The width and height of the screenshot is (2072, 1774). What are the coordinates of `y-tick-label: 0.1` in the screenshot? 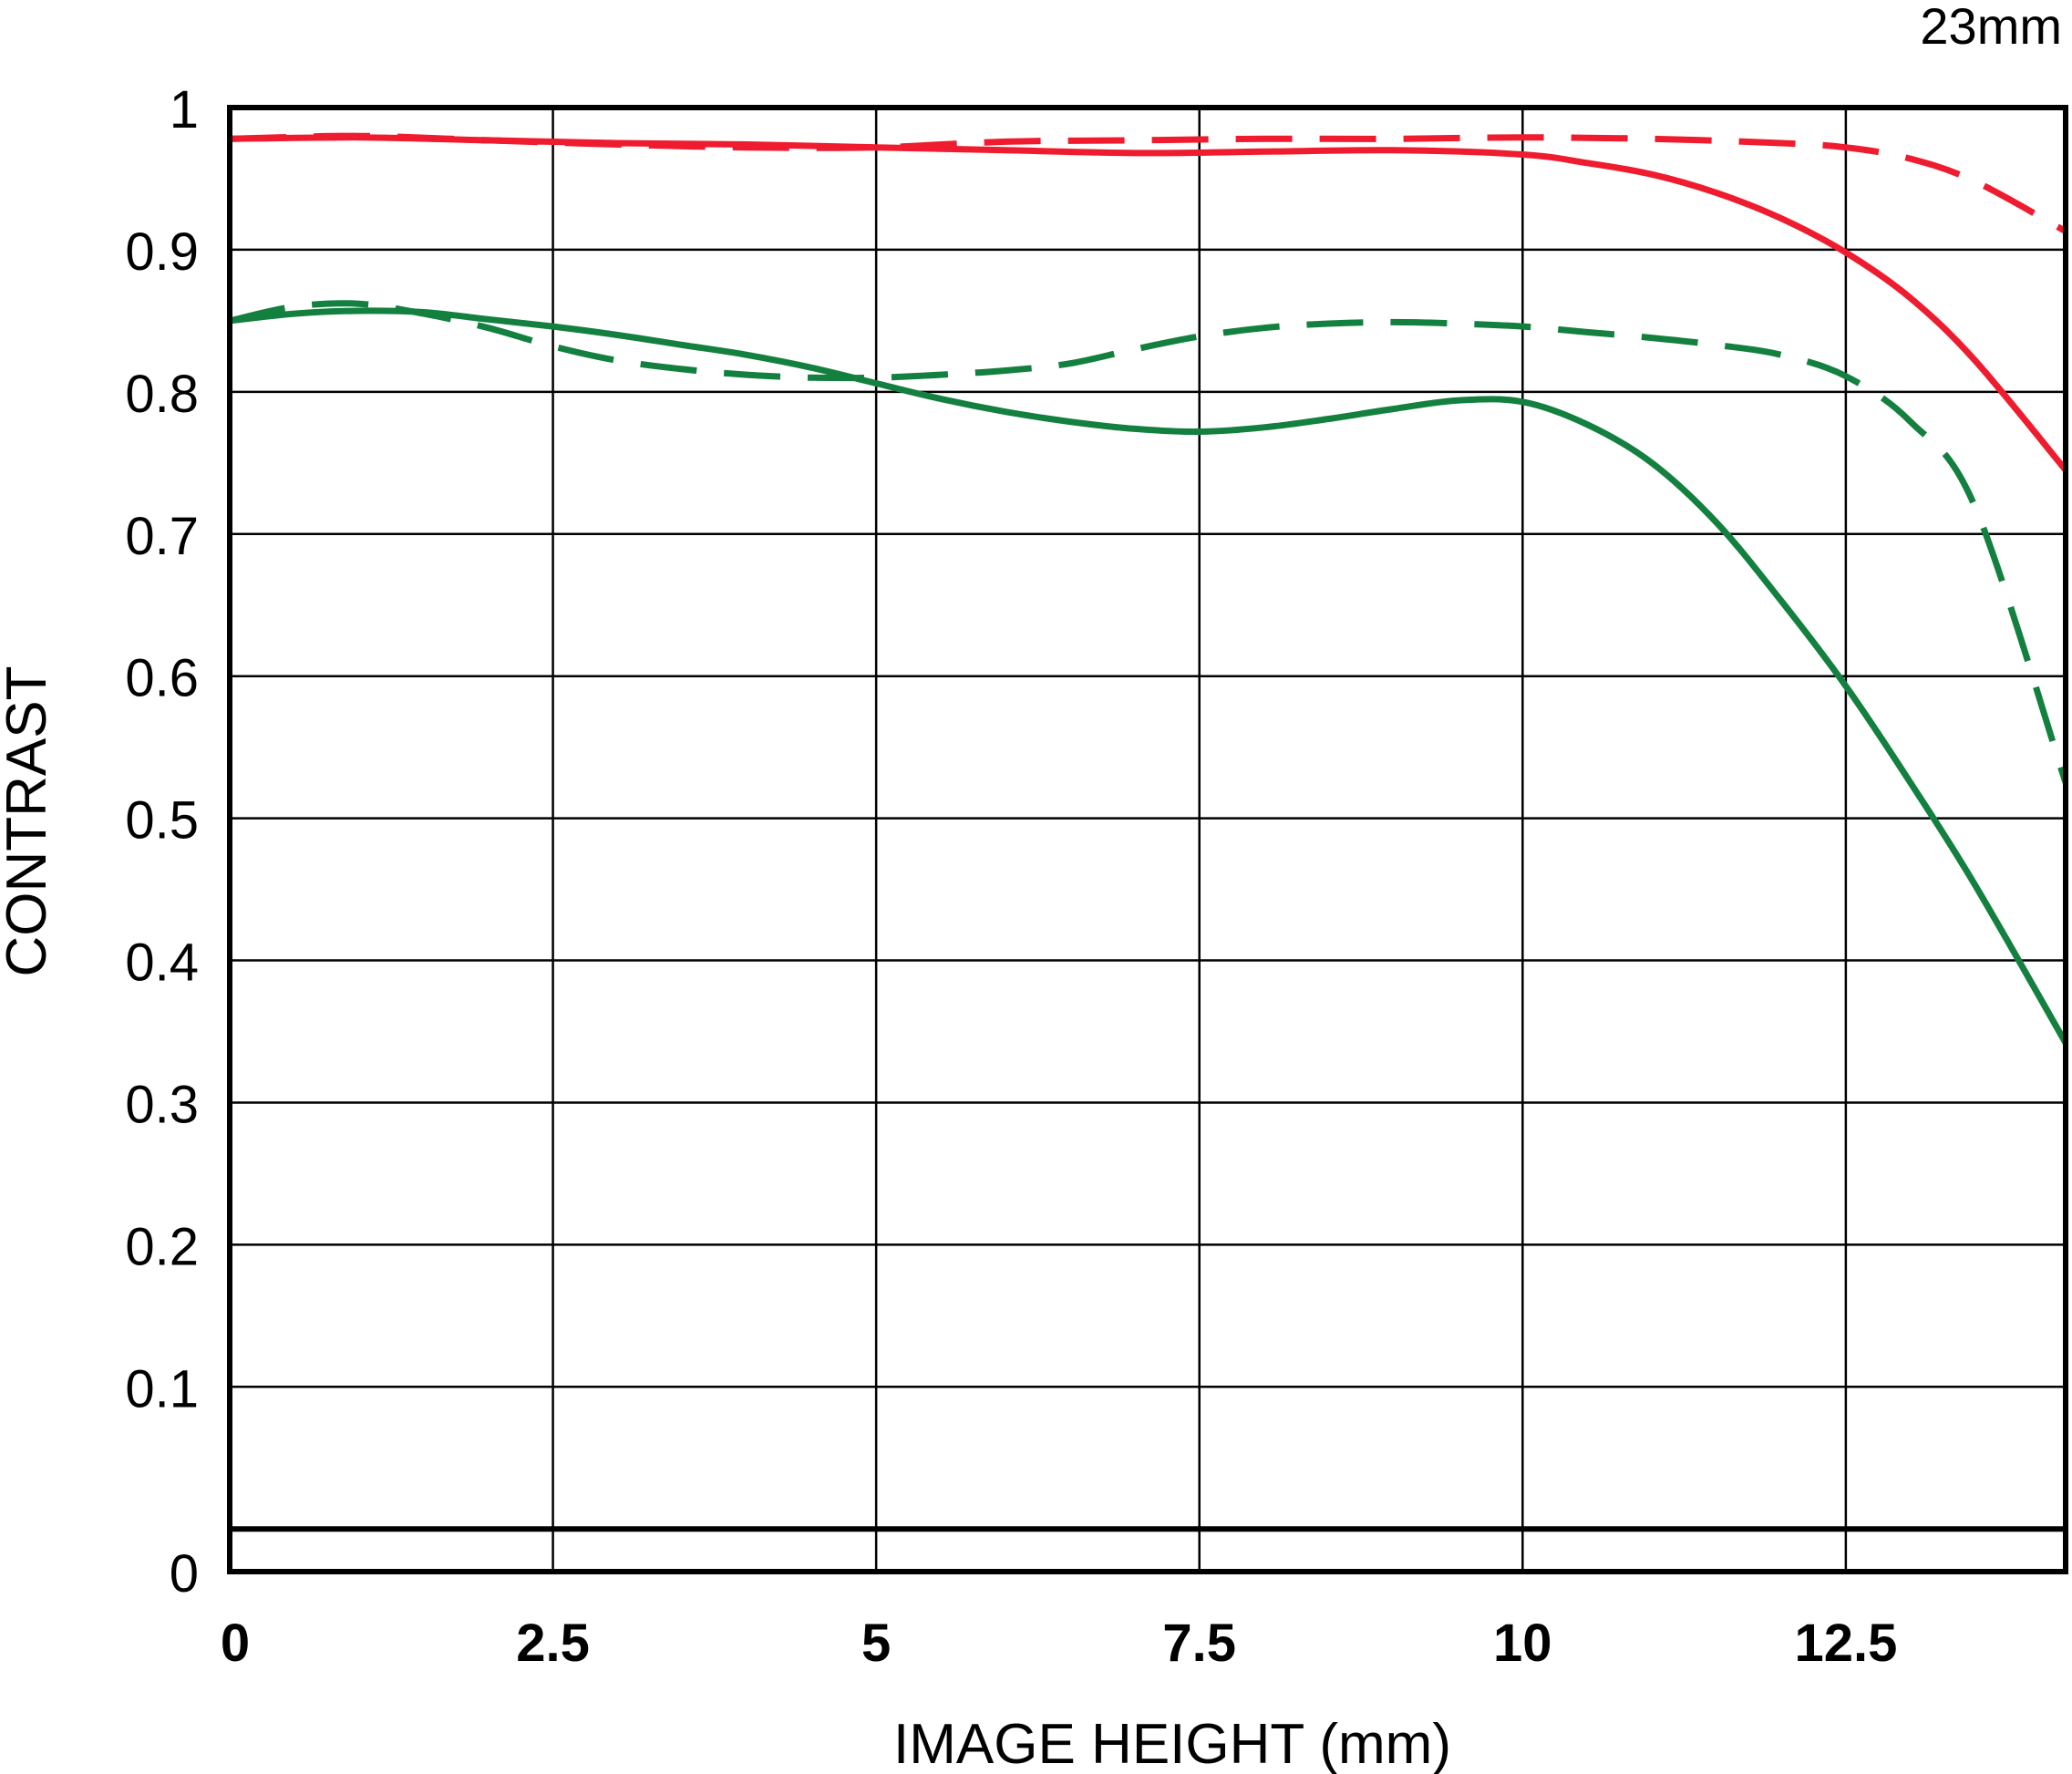 It's located at (162, 1388).